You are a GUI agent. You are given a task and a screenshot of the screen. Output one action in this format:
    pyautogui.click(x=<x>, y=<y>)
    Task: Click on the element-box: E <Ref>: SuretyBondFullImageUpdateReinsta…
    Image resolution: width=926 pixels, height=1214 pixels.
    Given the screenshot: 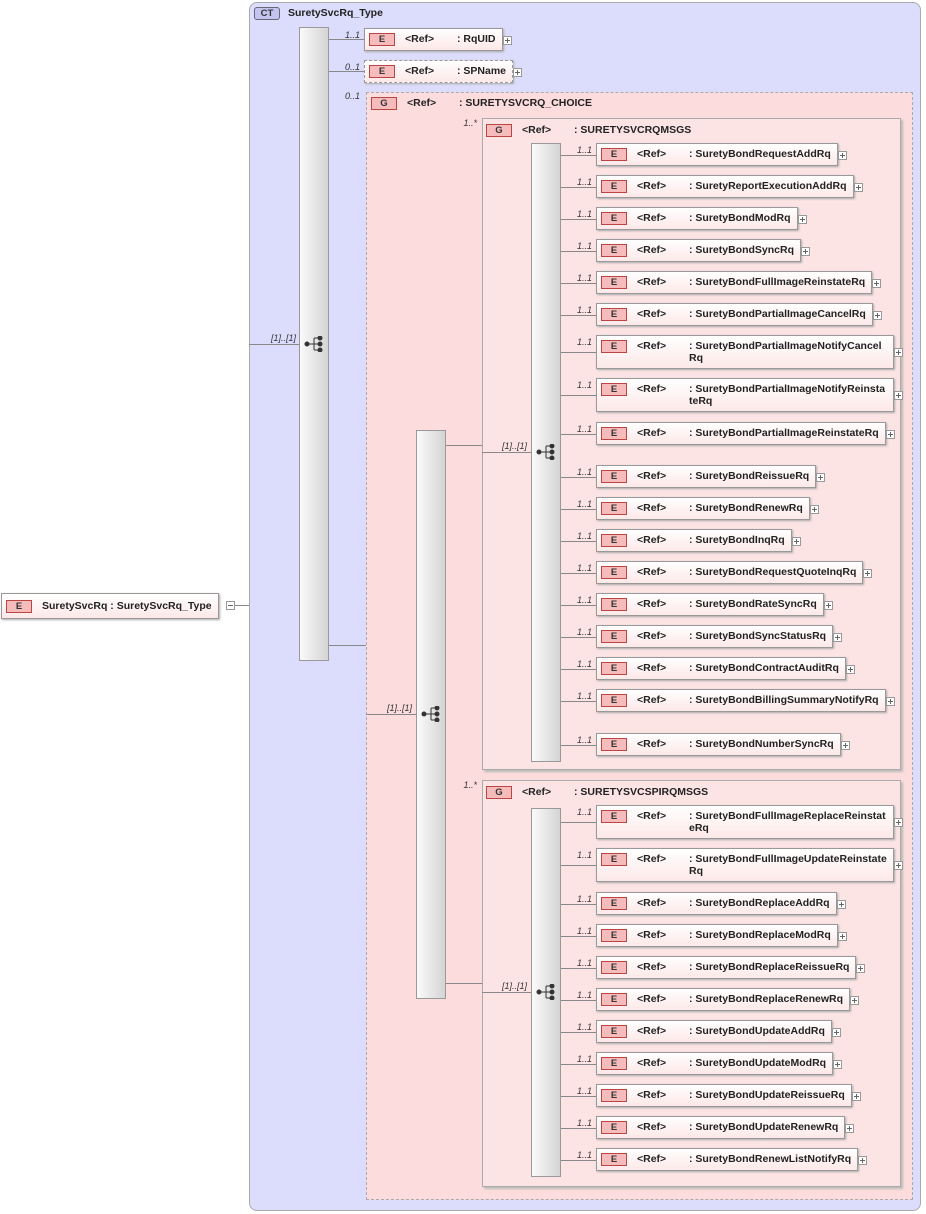 What is the action you would take?
    pyautogui.click(x=745, y=865)
    